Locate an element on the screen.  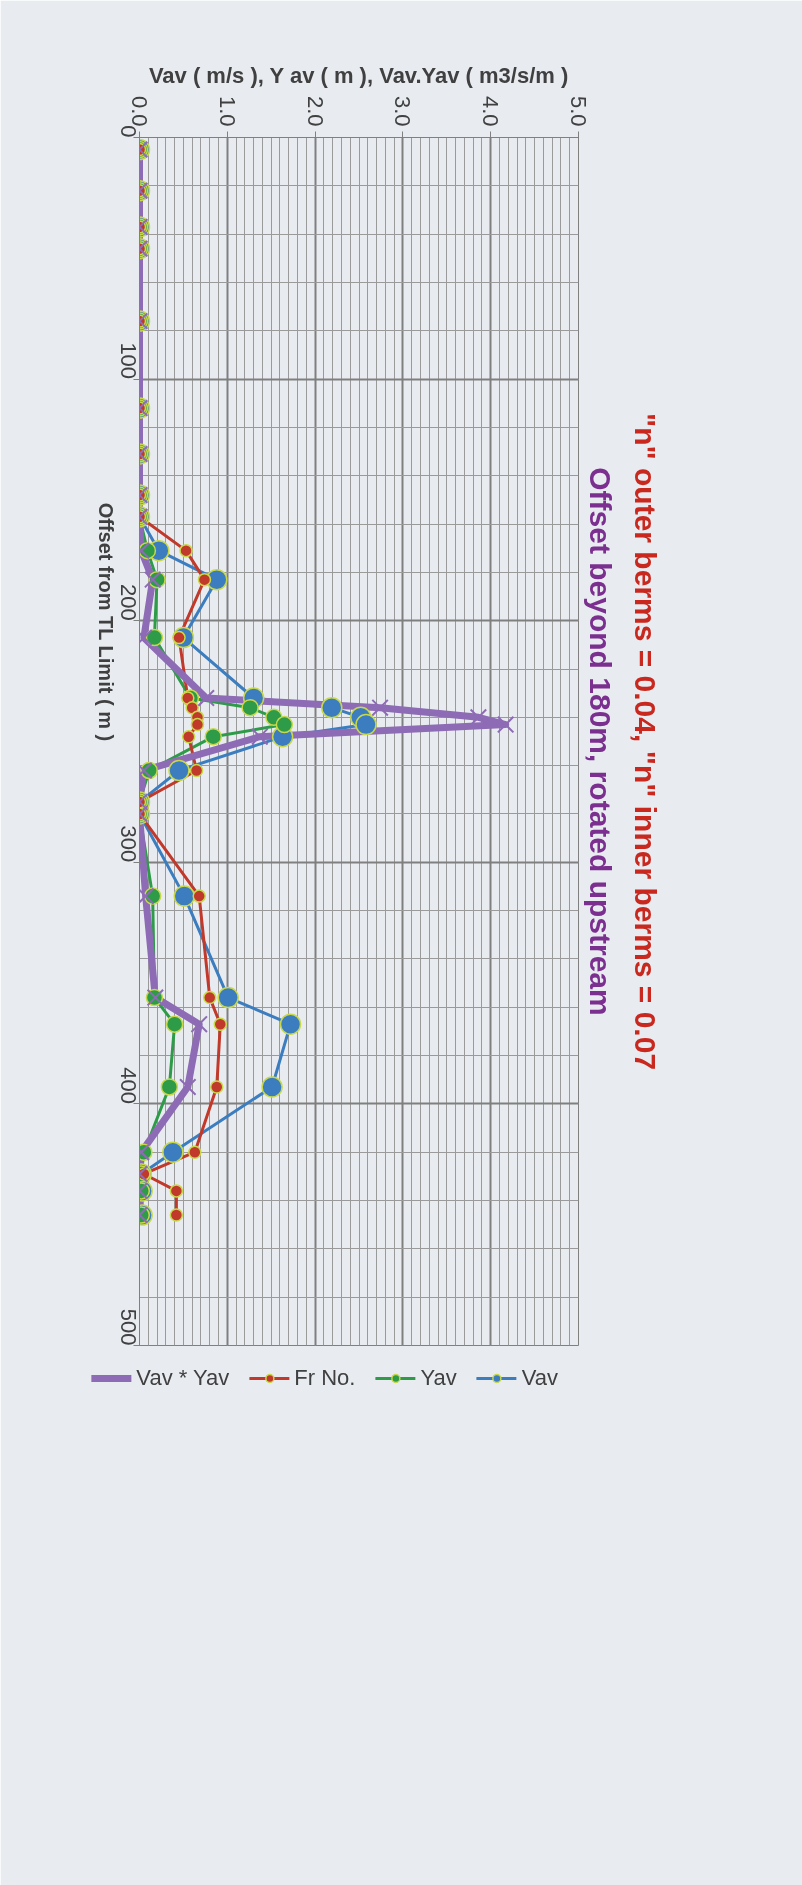
y-tick-label: 500 is located at coordinates (128, 1327).